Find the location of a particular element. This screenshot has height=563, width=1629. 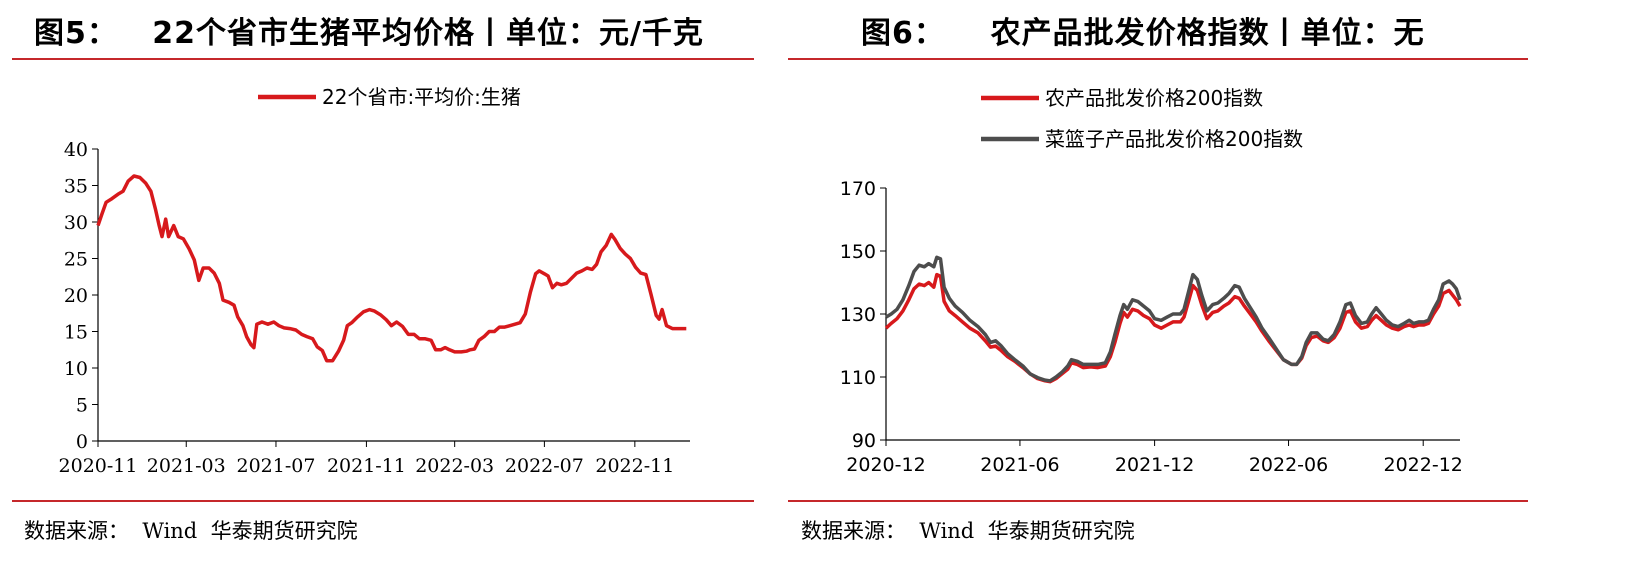

x-tick-label: 2021-11 is located at coordinates (366, 466).